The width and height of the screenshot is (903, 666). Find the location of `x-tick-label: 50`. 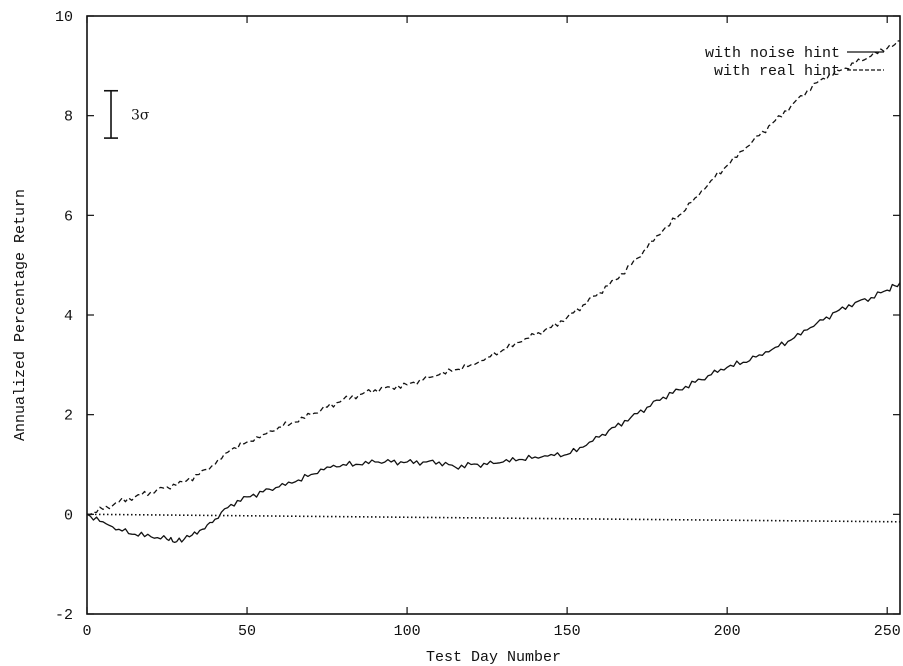

x-tick-label: 50 is located at coordinates (247, 631).